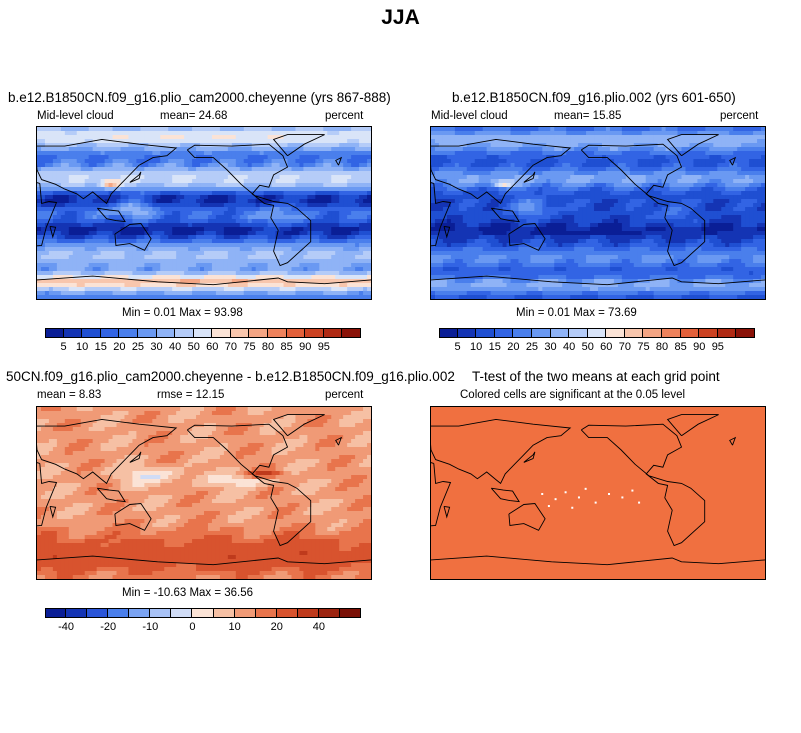 This screenshot has height=733, width=801. Describe the element at coordinates (212, 347) in the screenshot. I see `panel-1-colorbar-tick-label: 60` at that location.